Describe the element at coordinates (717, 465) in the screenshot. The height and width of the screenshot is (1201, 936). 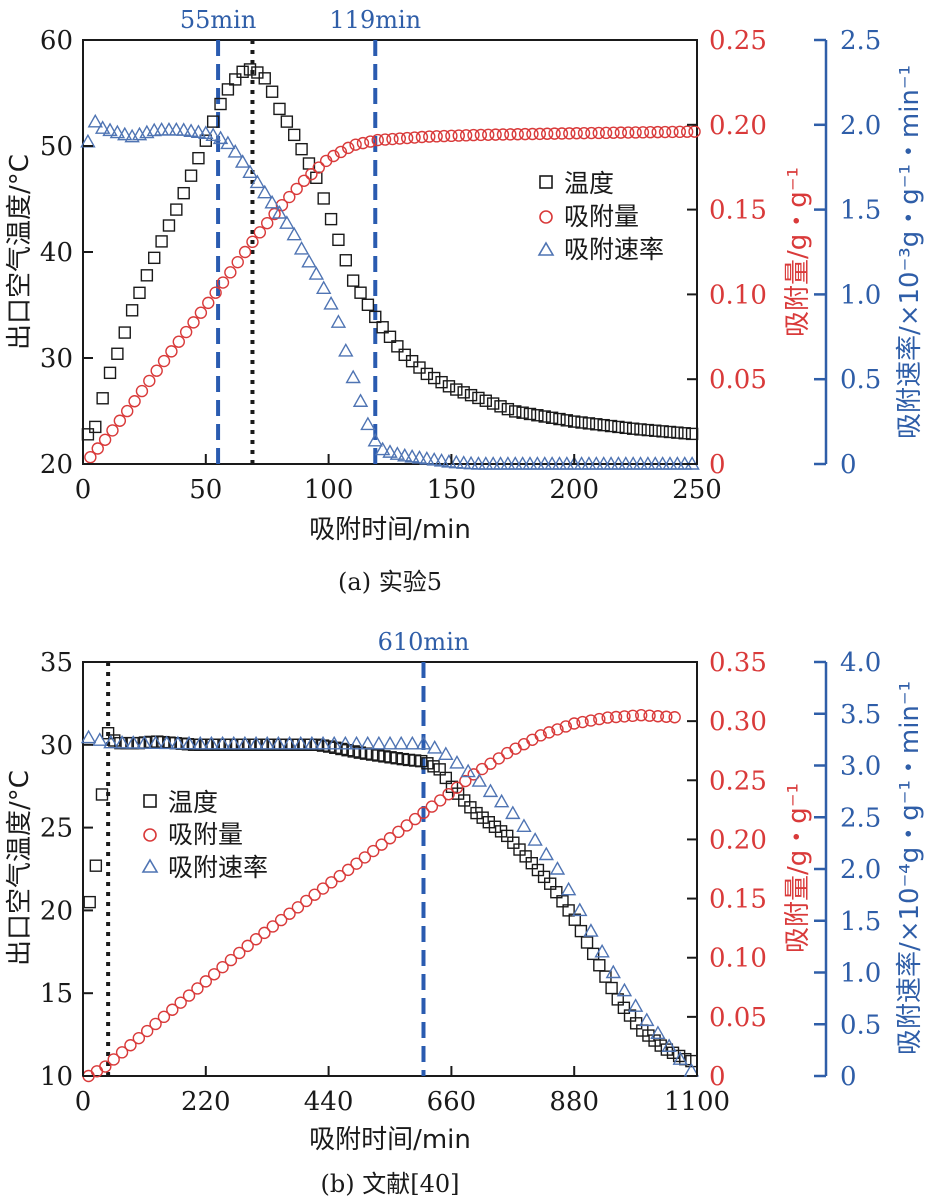
I see `right1-tick-label: 0` at that location.